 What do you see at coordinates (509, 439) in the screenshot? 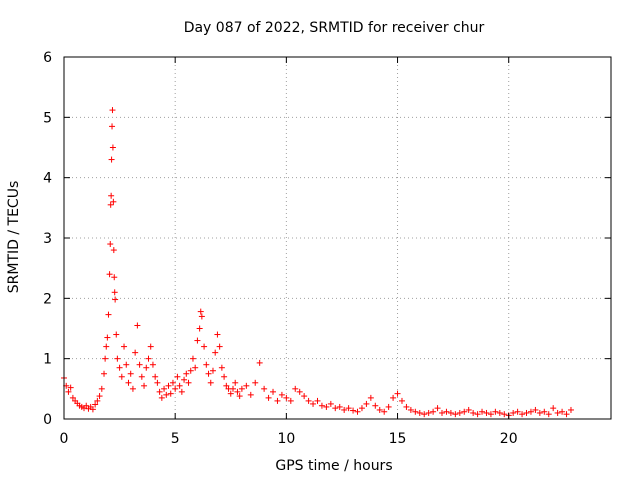
I see `x-tick-label: 20` at bounding box center [509, 439].